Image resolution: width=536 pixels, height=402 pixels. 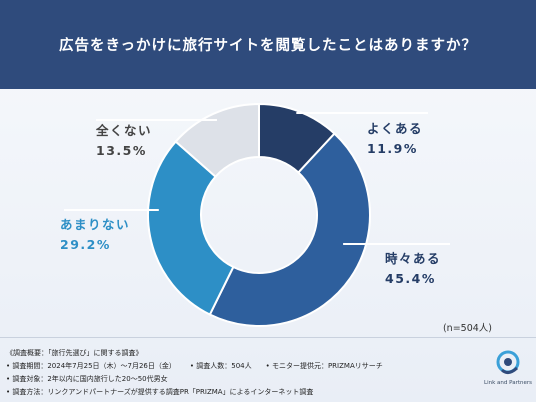 I want to click on company-logo: Link and Partners, so click(x=508, y=371).